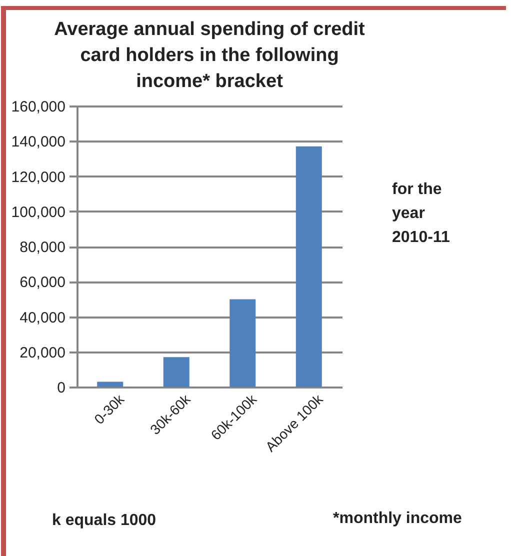  I want to click on y-tick-label: 160,000, so click(38, 107).